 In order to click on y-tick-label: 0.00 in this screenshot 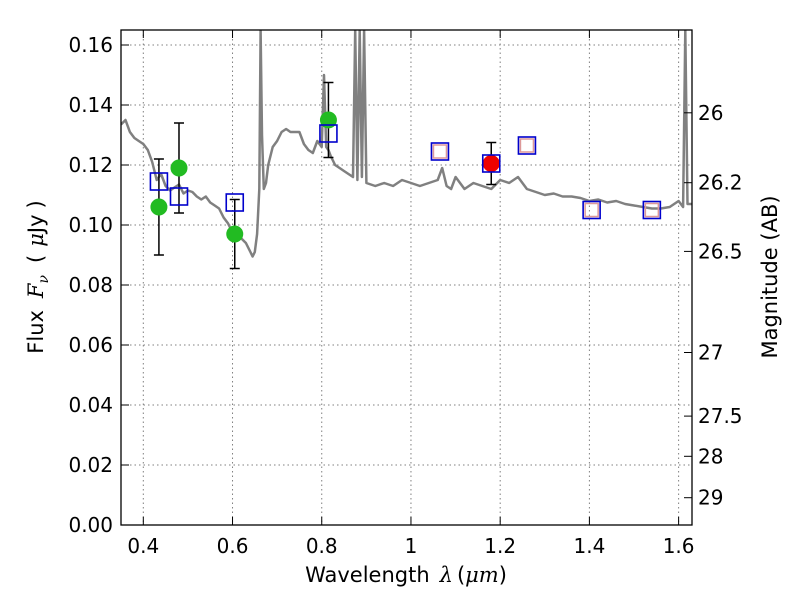, I will do `click(90, 525)`.